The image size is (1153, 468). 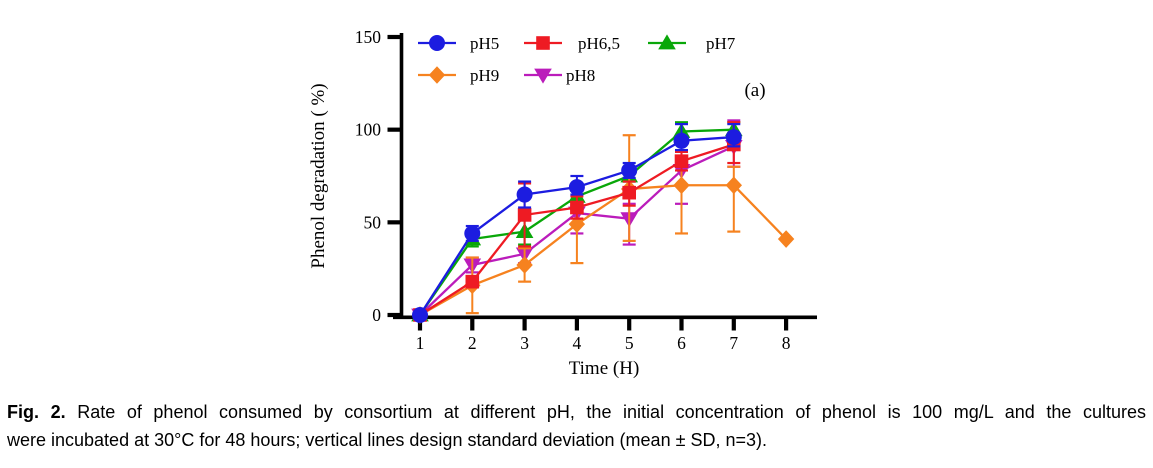 What do you see at coordinates (577, 343) in the screenshot?
I see `x-tick-label: 4` at bounding box center [577, 343].